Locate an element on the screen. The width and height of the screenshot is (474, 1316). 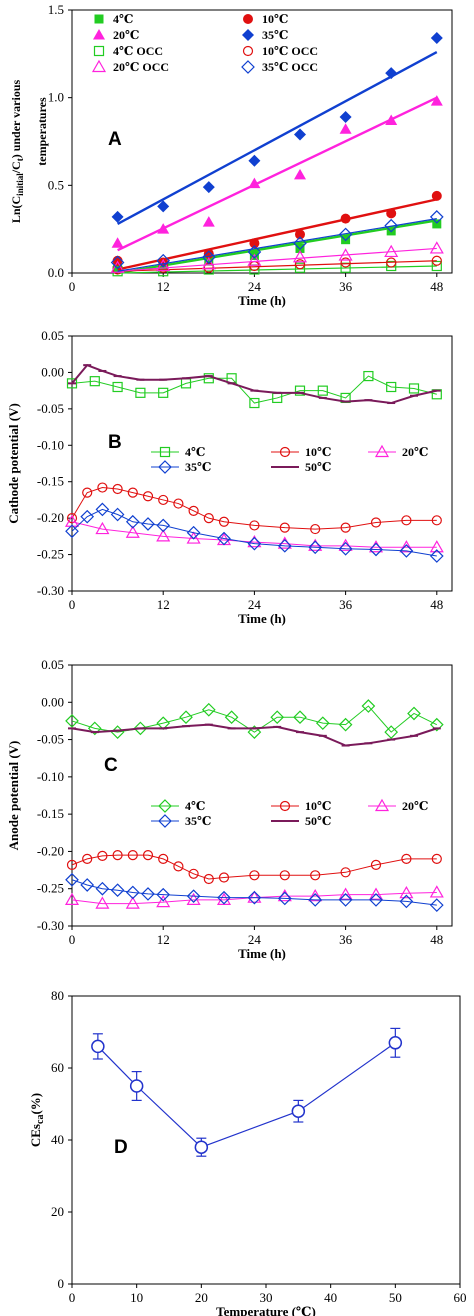
legend-item: 4℃ is located at coordinates (178, 452).